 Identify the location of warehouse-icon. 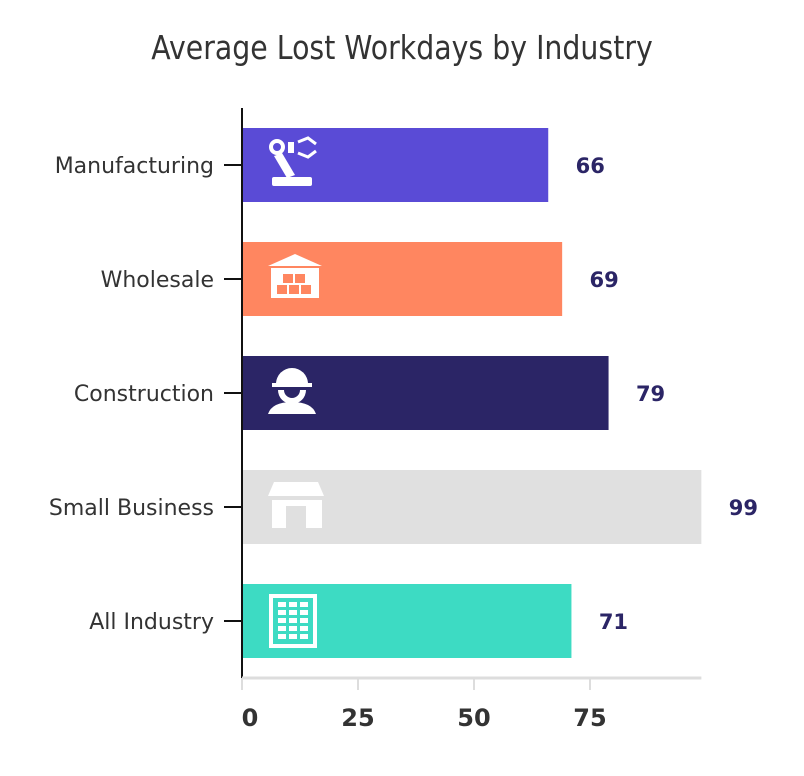
(295, 276).